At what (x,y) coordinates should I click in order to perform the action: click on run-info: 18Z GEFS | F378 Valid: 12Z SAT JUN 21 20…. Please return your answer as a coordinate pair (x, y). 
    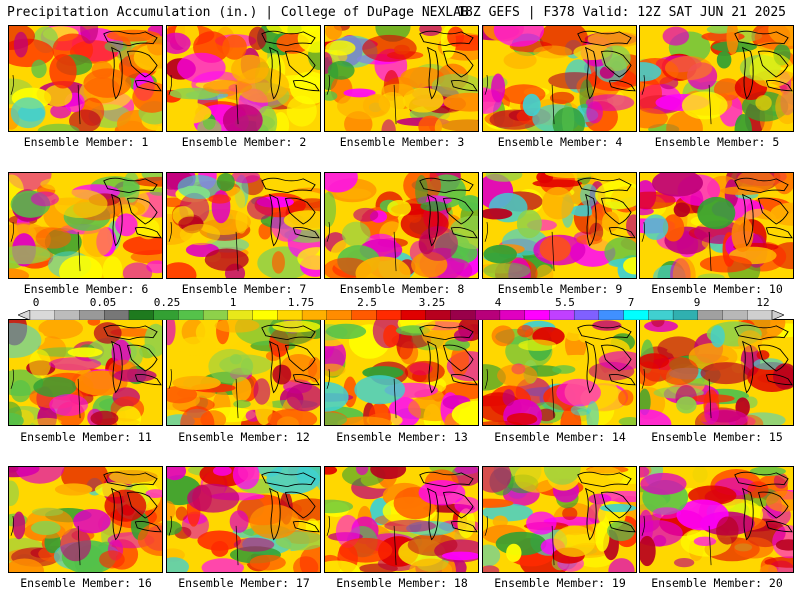
    Looking at the image, I should click on (621, 12).